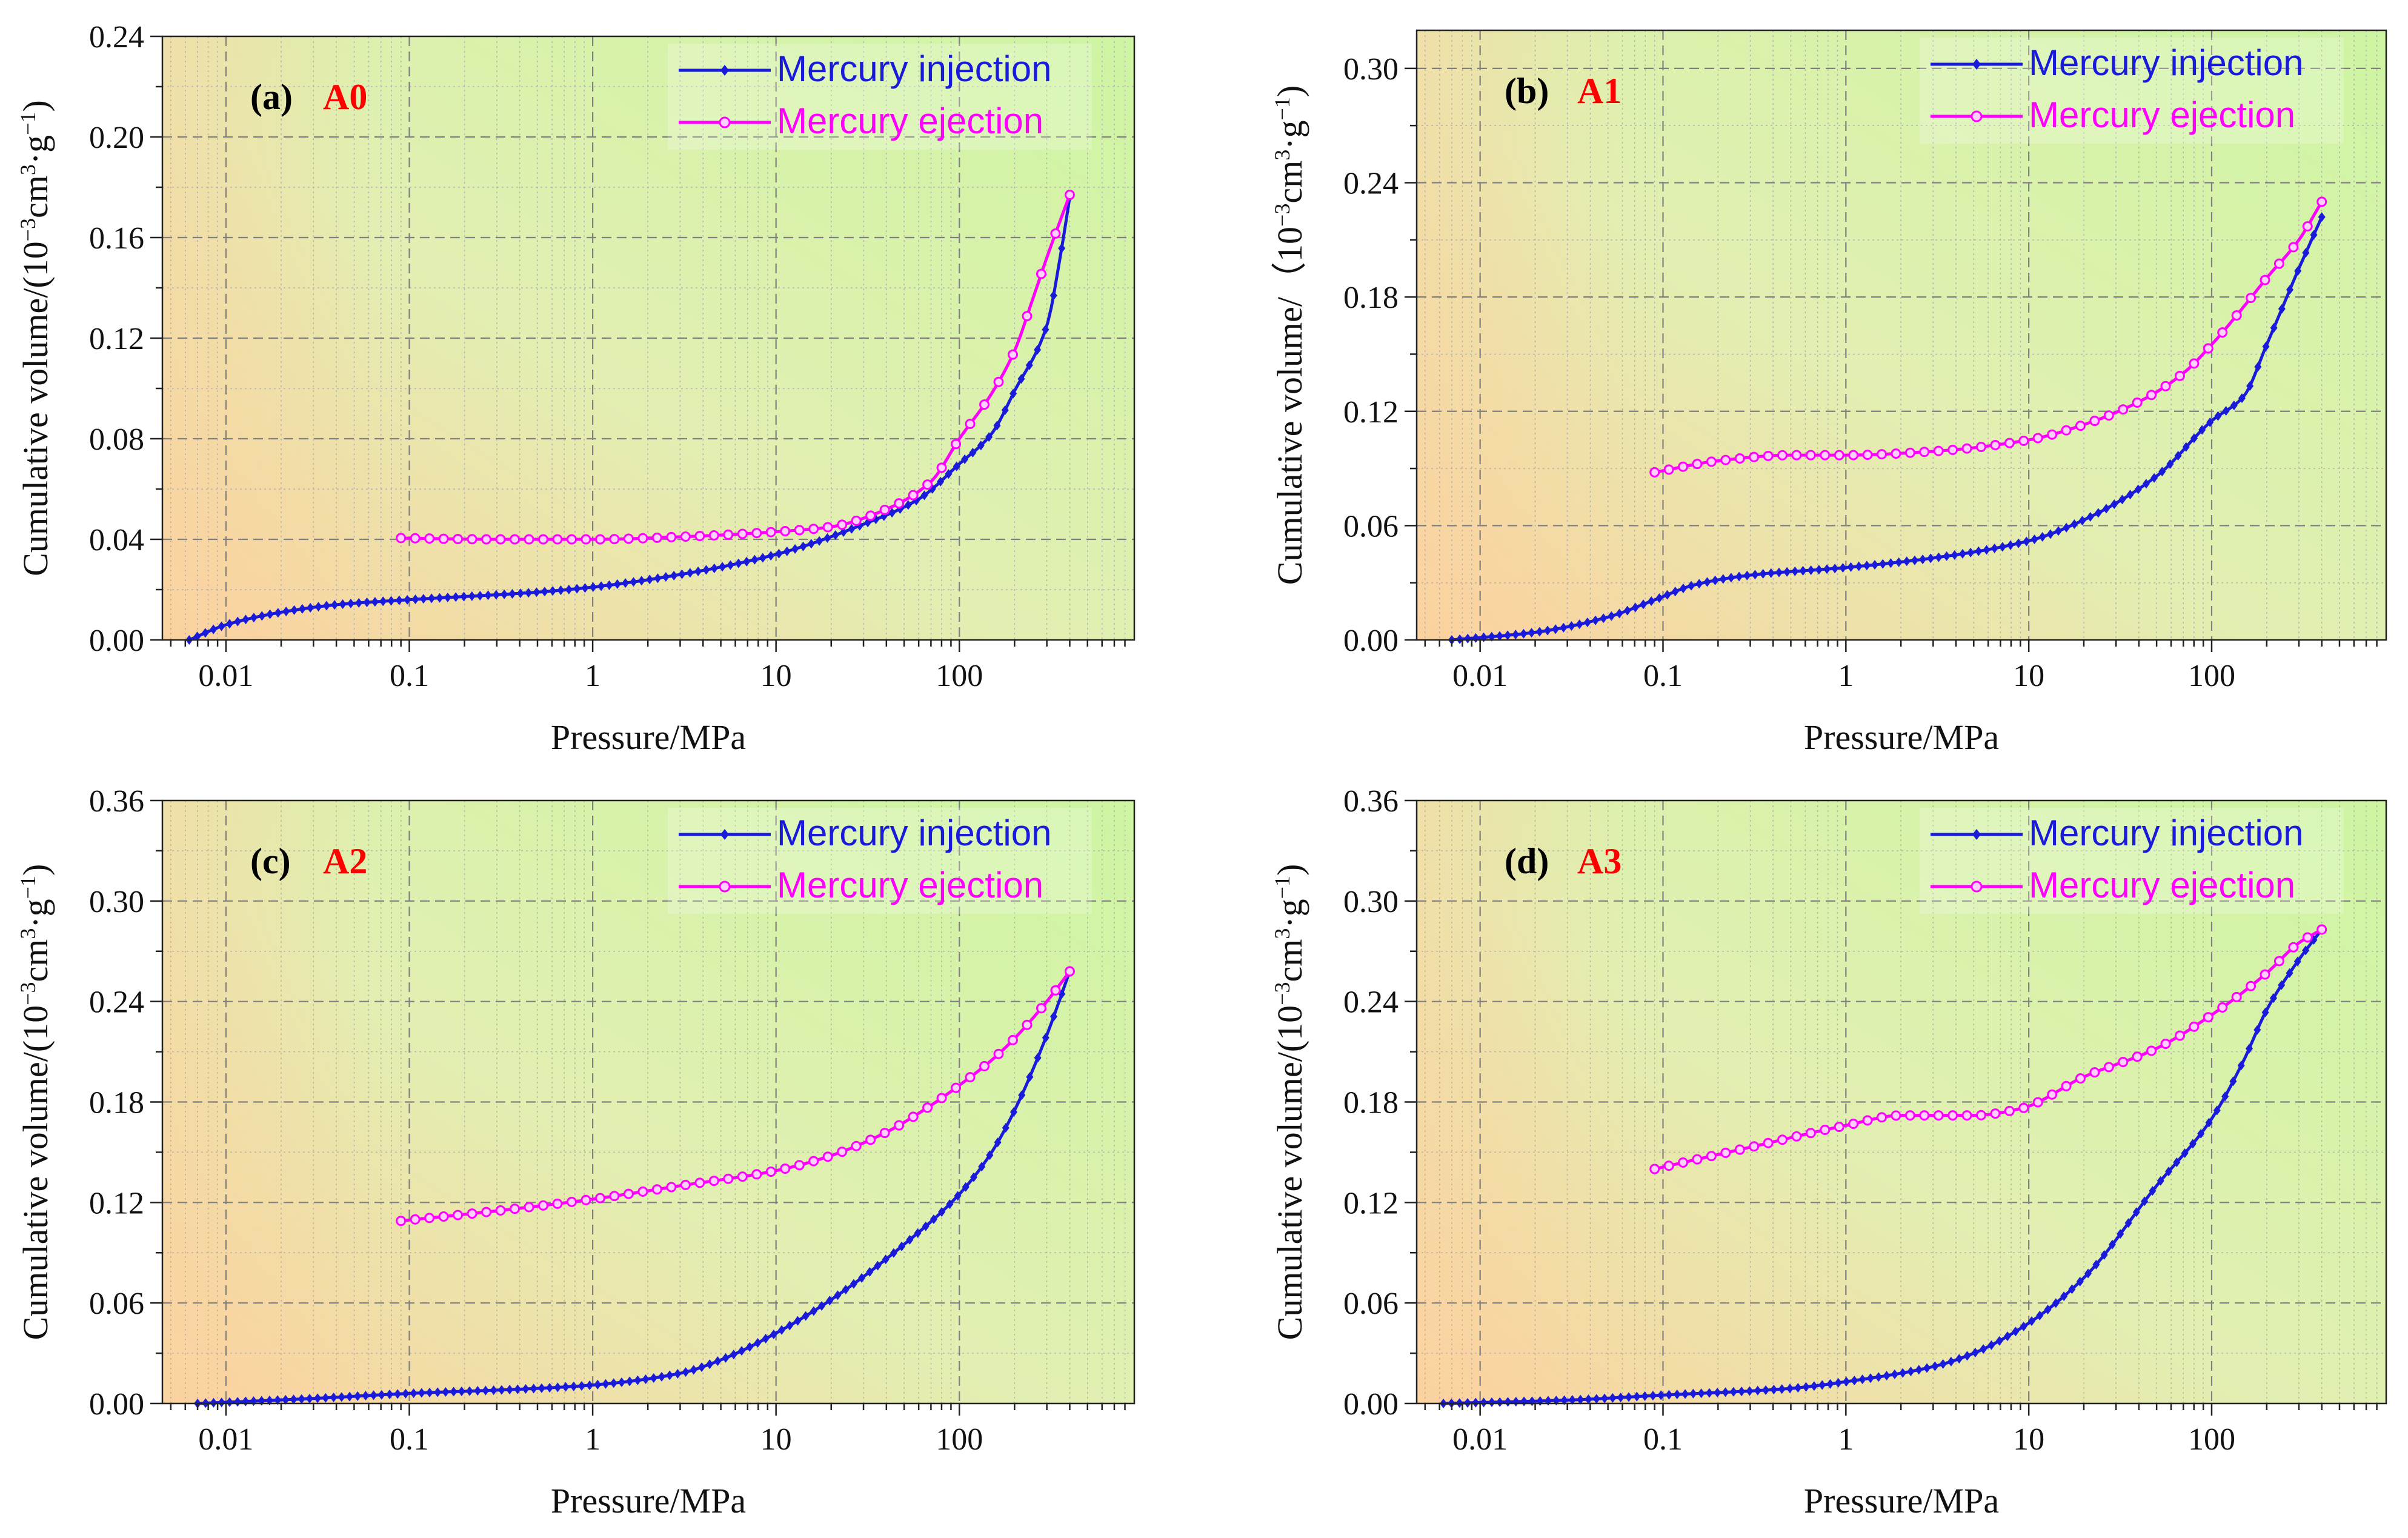  I want to click on x-tick-label: 0.1, so click(1663, 1439).